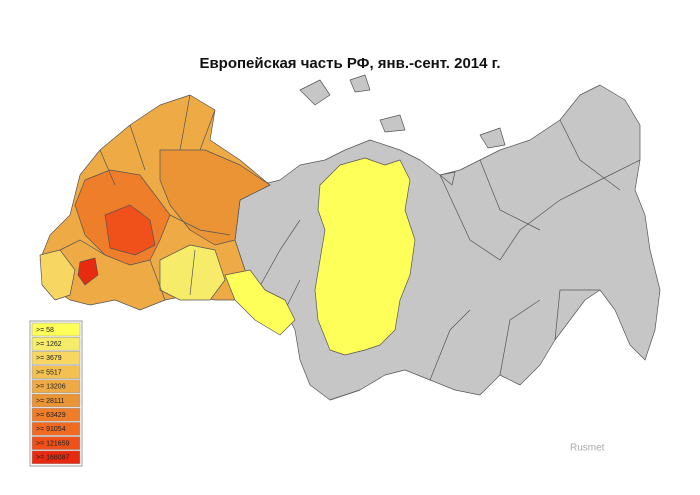 The image size is (700, 495). What do you see at coordinates (51, 415) in the screenshot?
I see `legend-label: >= 63429` at bounding box center [51, 415].